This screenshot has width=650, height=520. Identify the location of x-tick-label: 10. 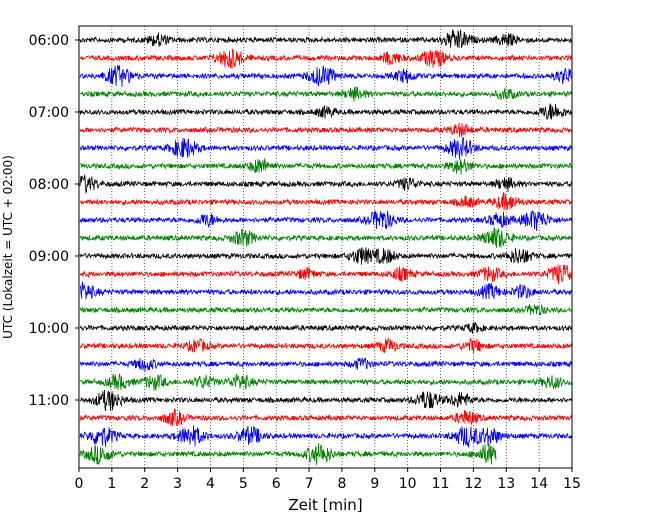
(408, 484).